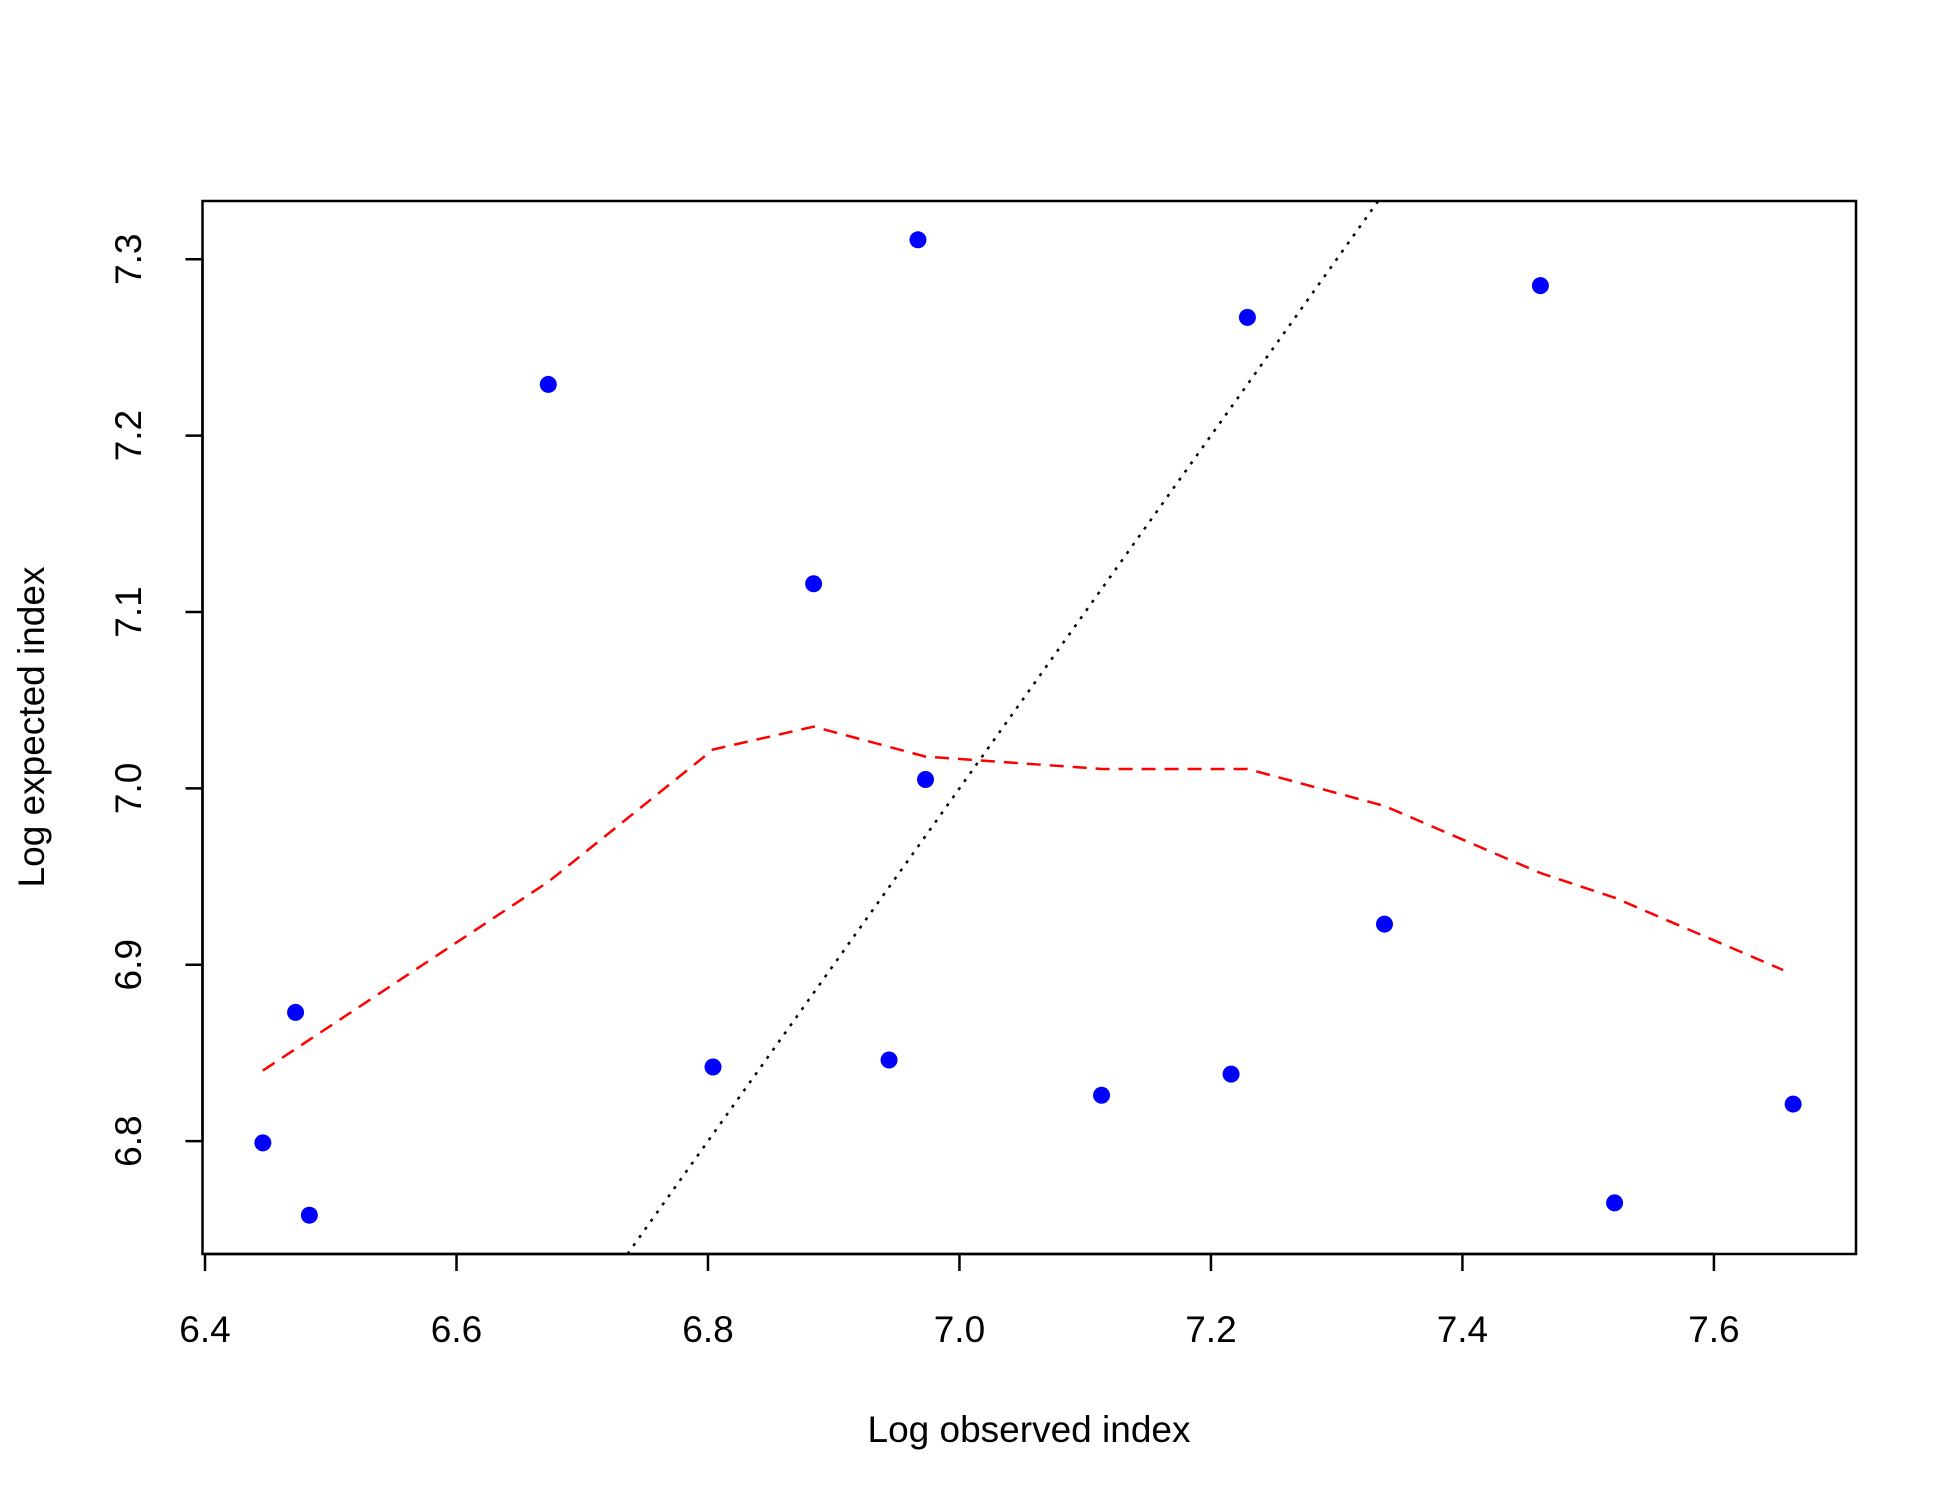 The image size is (1950, 1500). Describe the element at coordinates (707, 1329) in the screenshot. I see `x-tick-label: 6.8` at that location.